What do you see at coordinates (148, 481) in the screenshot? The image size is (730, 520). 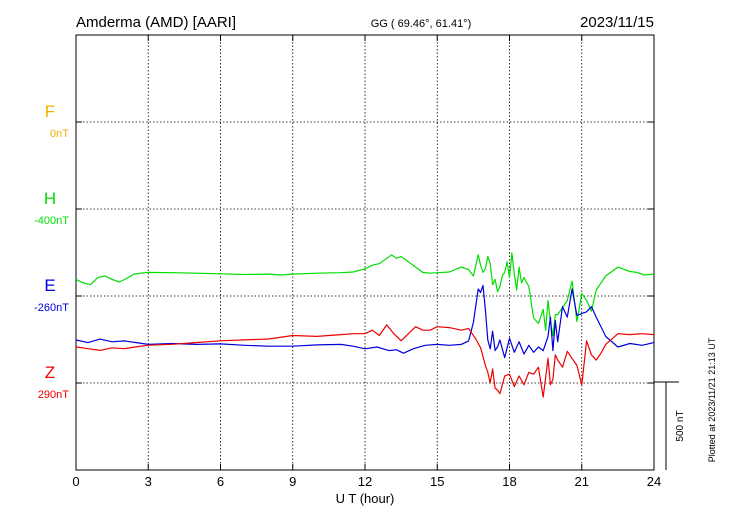 I see `x-tick-label: 3` at bounding box center [148, 481].